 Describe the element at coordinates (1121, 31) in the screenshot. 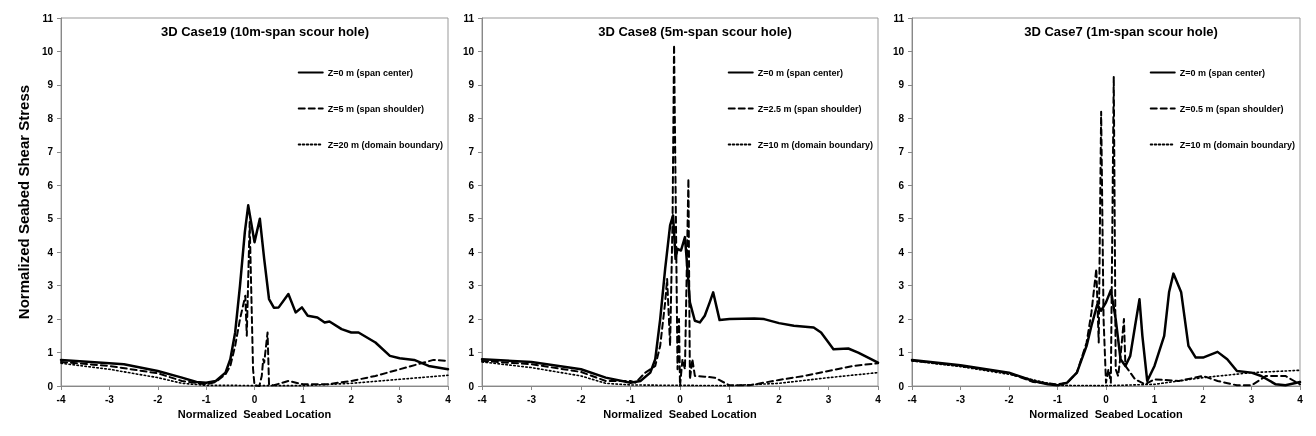

I see `text: 3D Case7 (1m-span scour hole)` at that location.